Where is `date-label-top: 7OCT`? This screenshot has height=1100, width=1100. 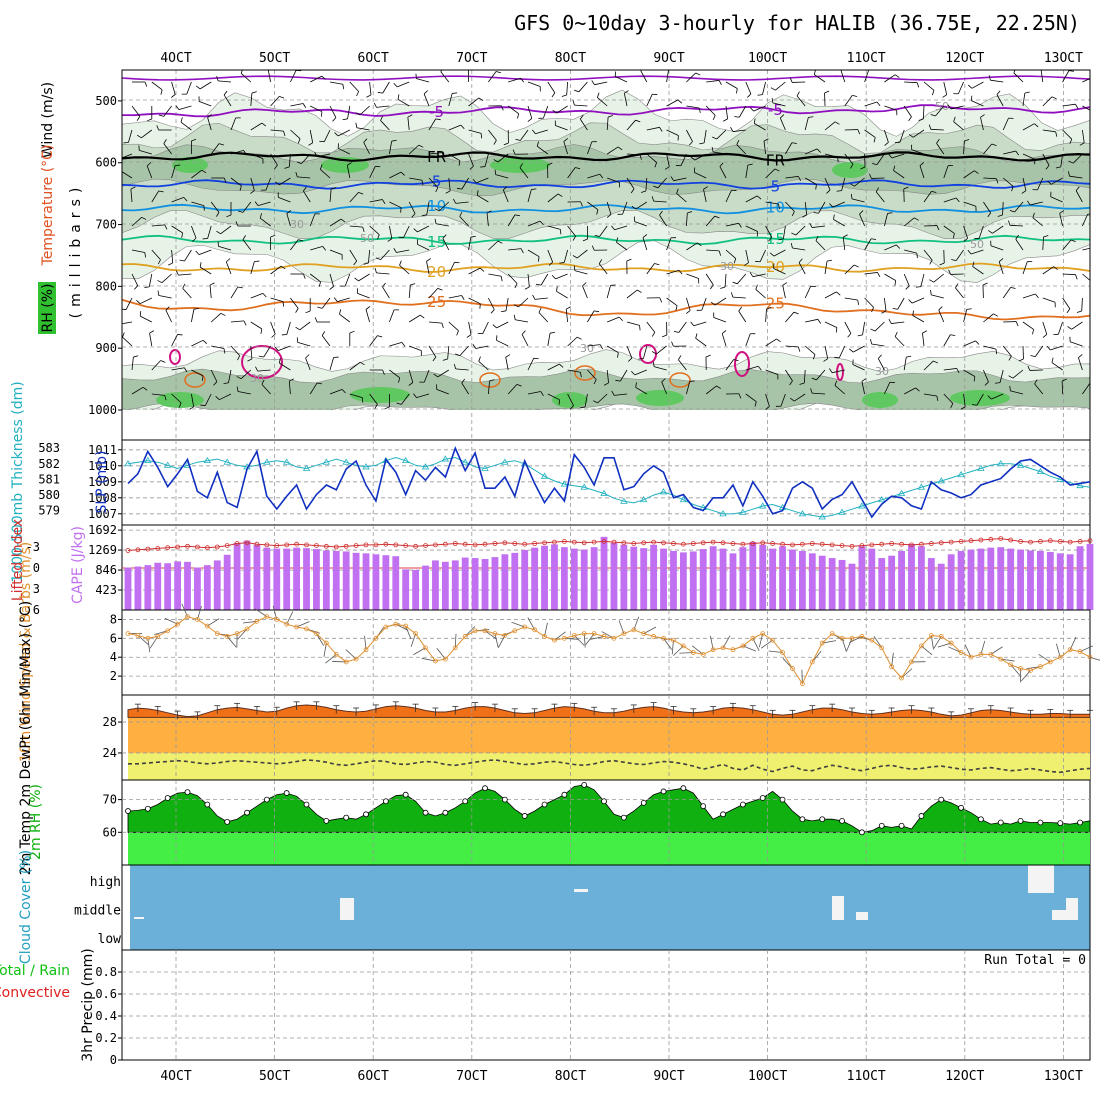
date-label-top: 7OCT is located at coordinates (471, 58).